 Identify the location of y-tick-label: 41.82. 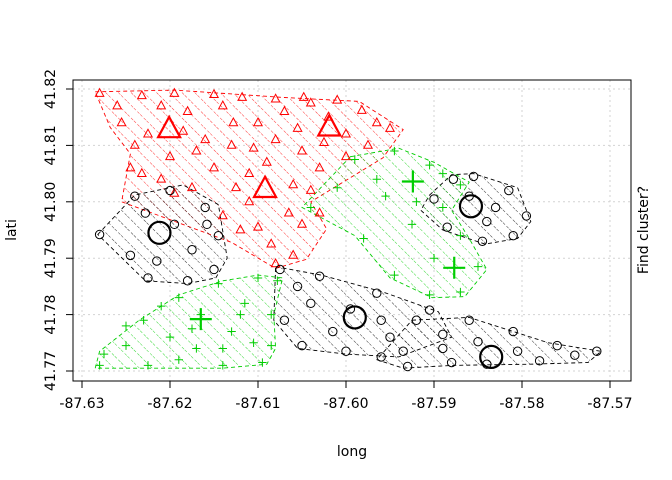
(51, 89).